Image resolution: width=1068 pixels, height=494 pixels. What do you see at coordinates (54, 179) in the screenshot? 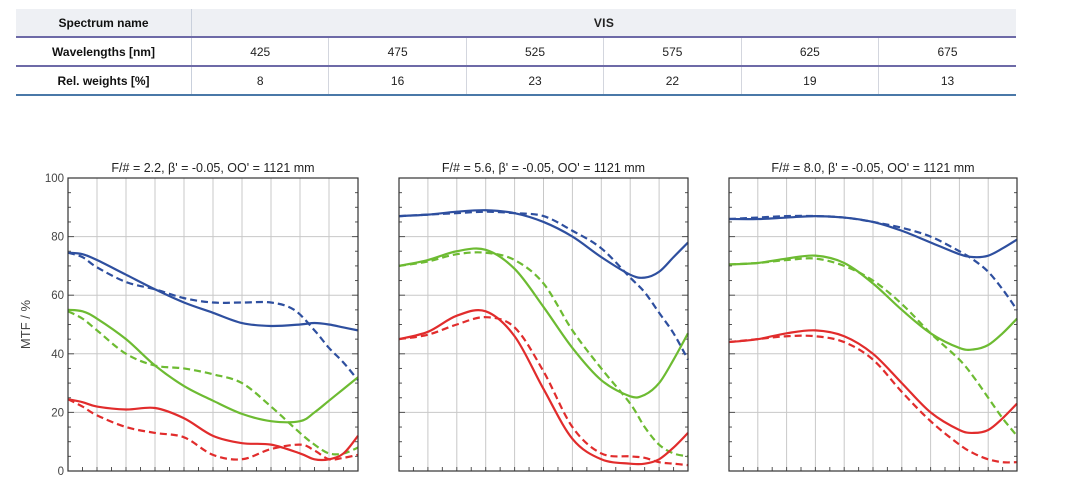
I see `y-tick-label: 100` at bounding box center [54, 179].